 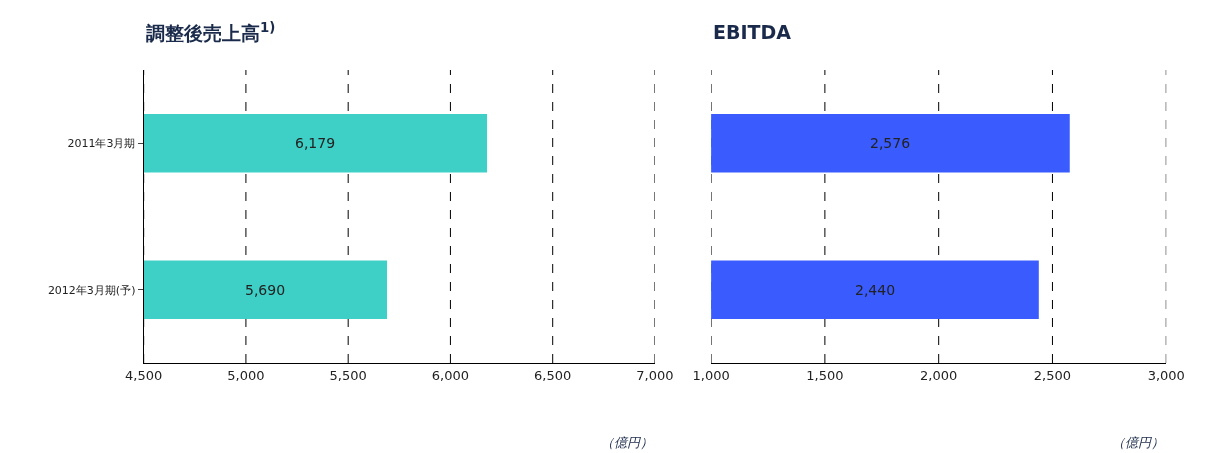 What do you see at coordinates (752, 32) in the screenshot?
I see `chart-title: EBITDA` at bounding box center [752, 32].